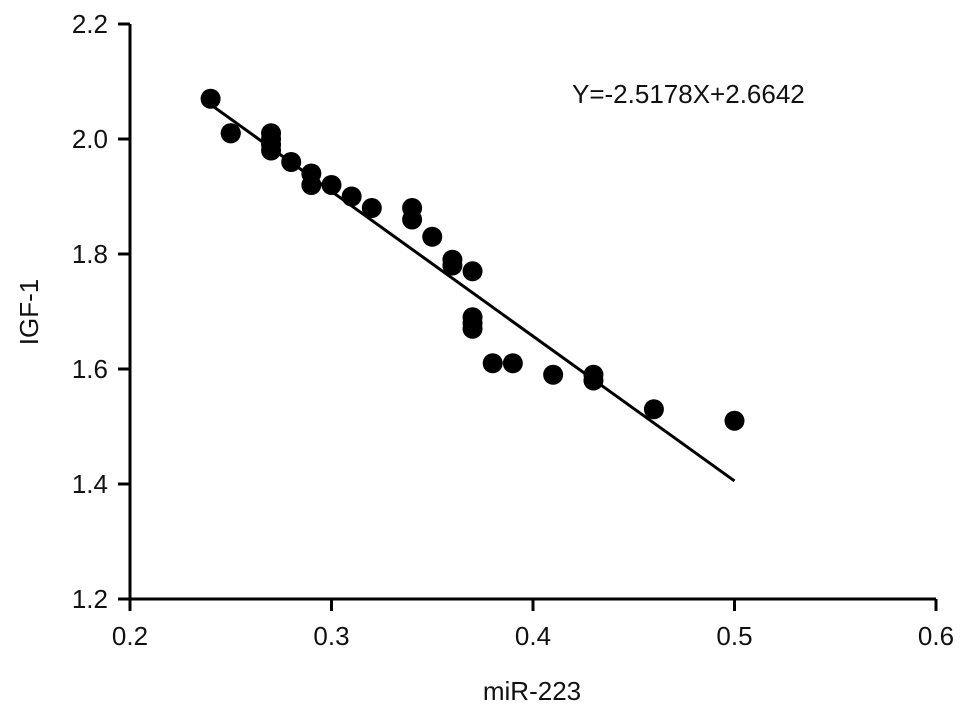  I want to click on y-tick-label: 1.4, so click(90, 484).